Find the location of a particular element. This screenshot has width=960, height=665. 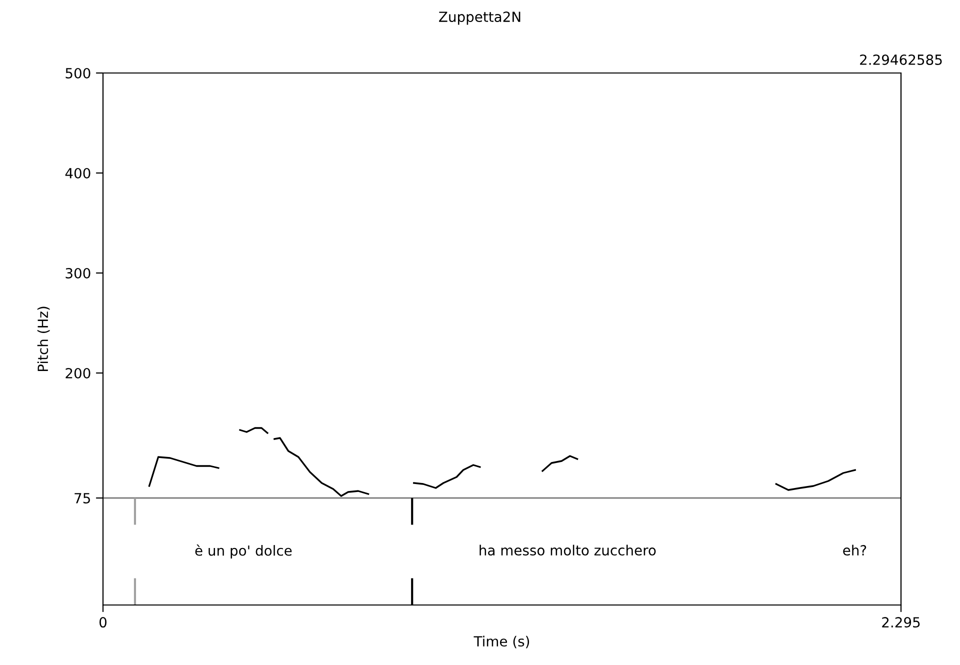

annotation: eh? is located at coordinates (854, 550).